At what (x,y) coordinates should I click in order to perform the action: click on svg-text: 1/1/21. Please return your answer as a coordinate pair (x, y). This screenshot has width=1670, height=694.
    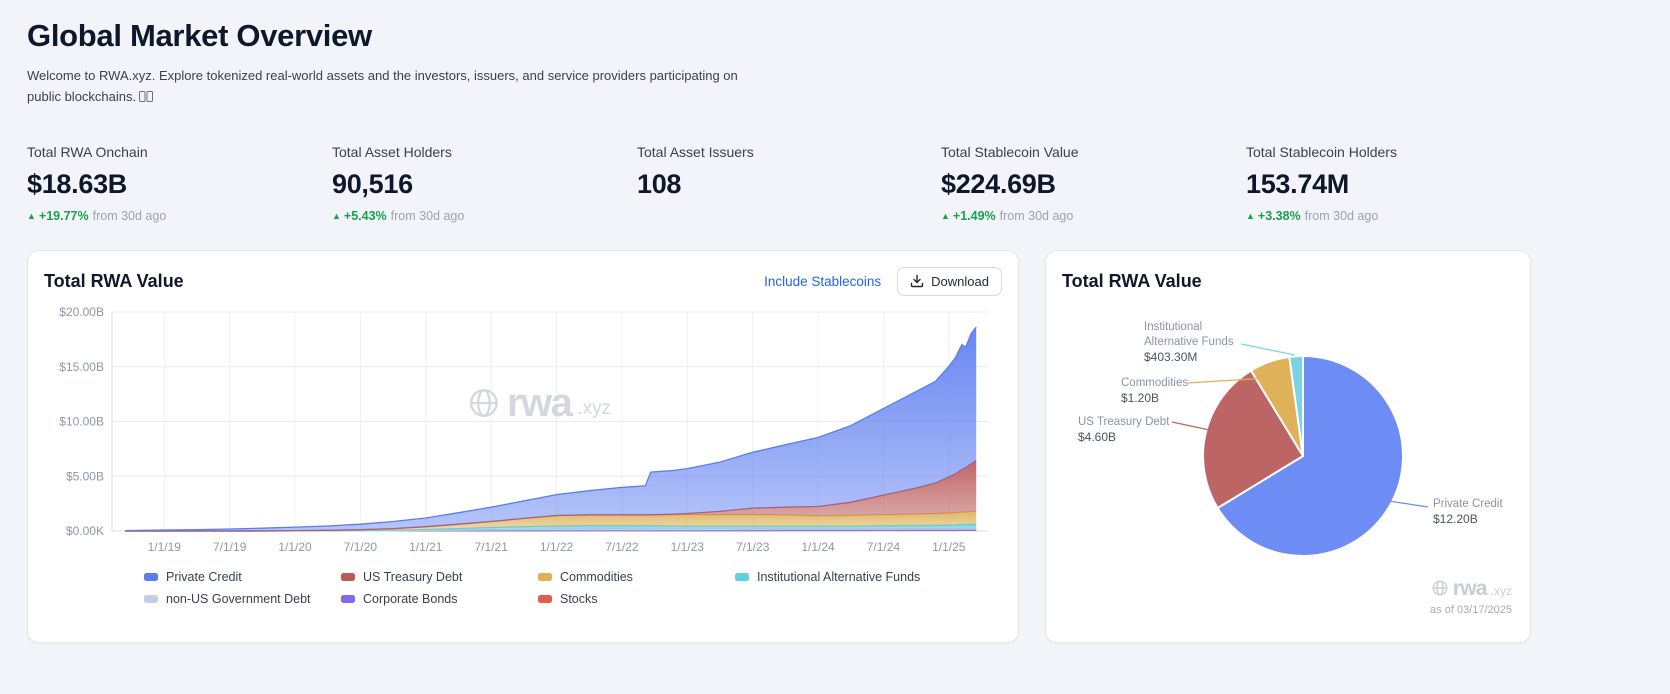
    Looking at the image, I should click on (426, 547).